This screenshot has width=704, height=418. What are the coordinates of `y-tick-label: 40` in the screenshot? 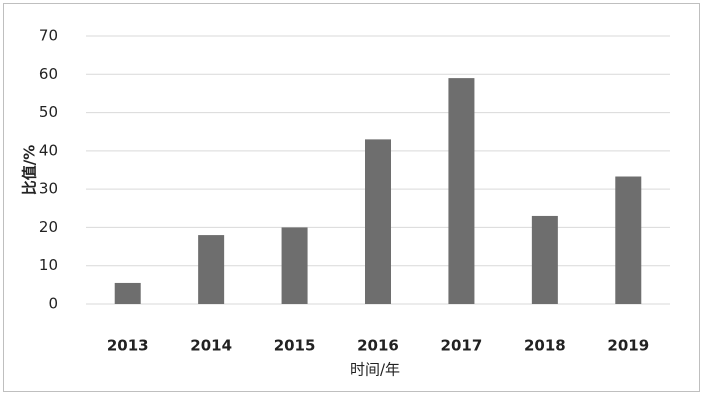 It's located at (48, 150).